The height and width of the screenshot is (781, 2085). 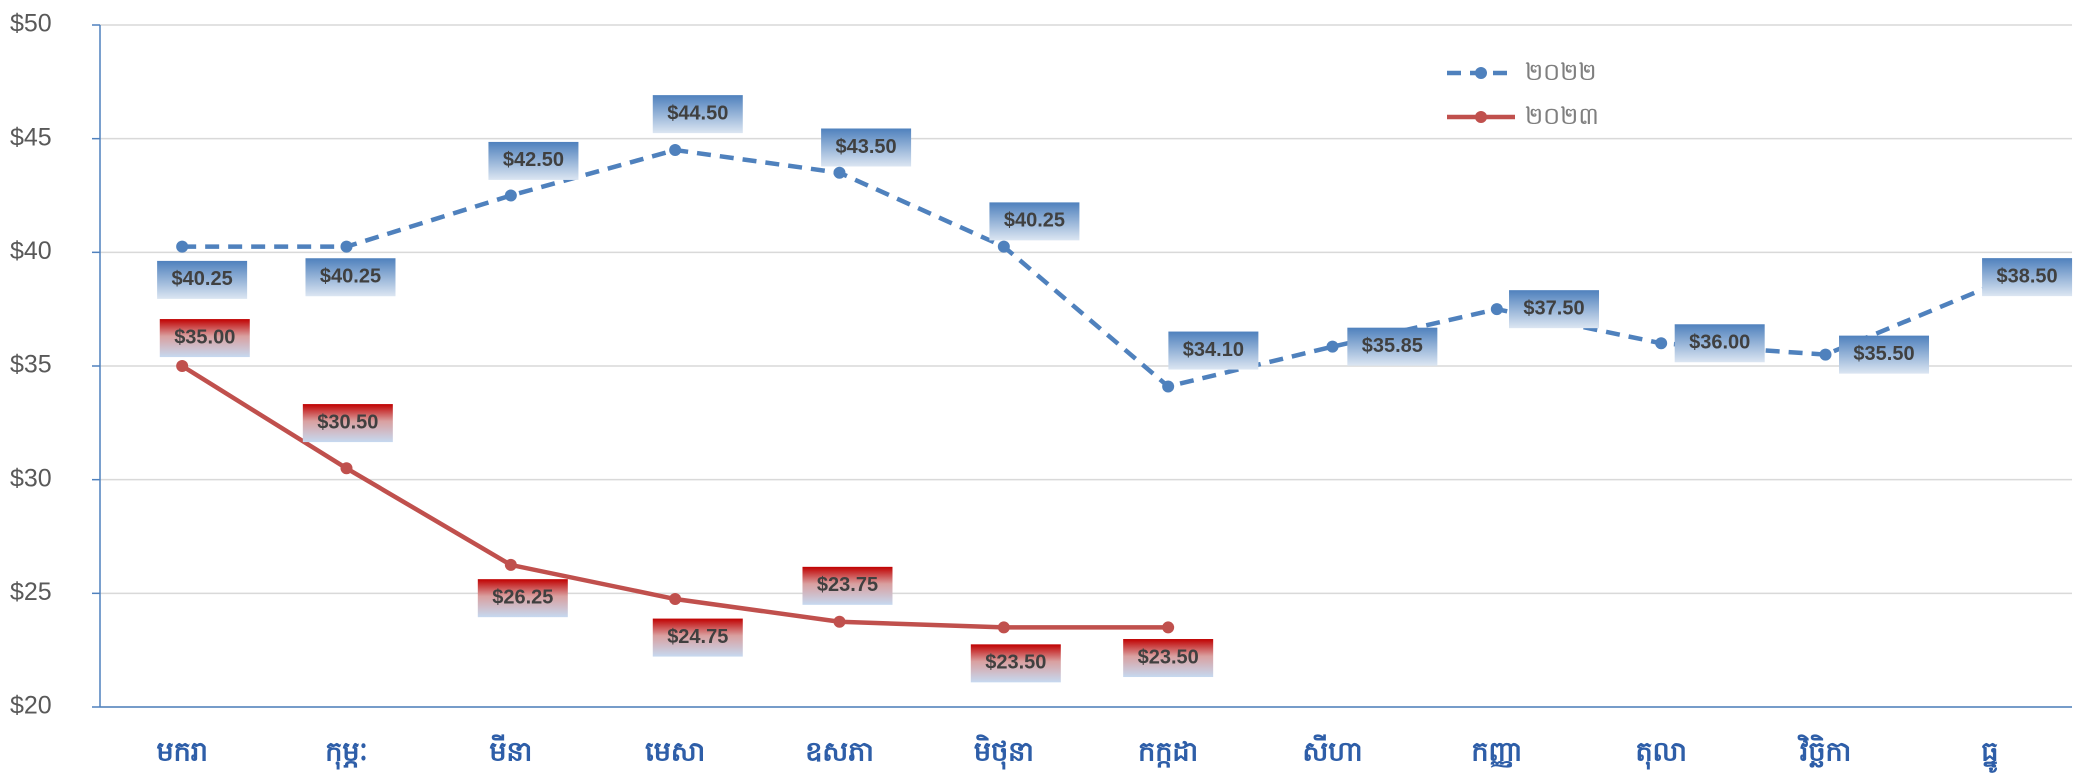 I want to click on y-tick-label: $25, so click(x=31, y=592).